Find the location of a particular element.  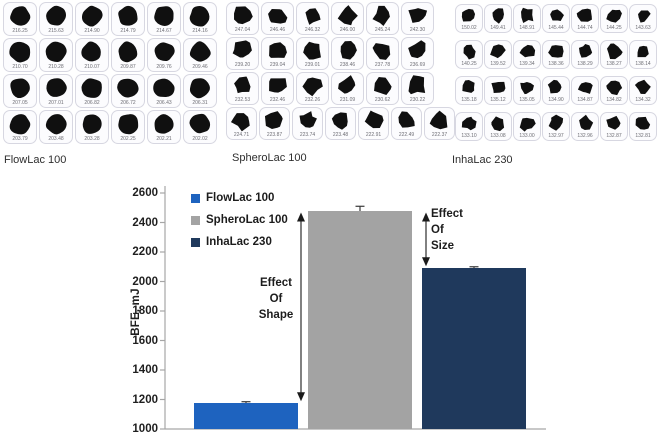

particle-size-value: 144.74 is located at coordinates (585, 27).